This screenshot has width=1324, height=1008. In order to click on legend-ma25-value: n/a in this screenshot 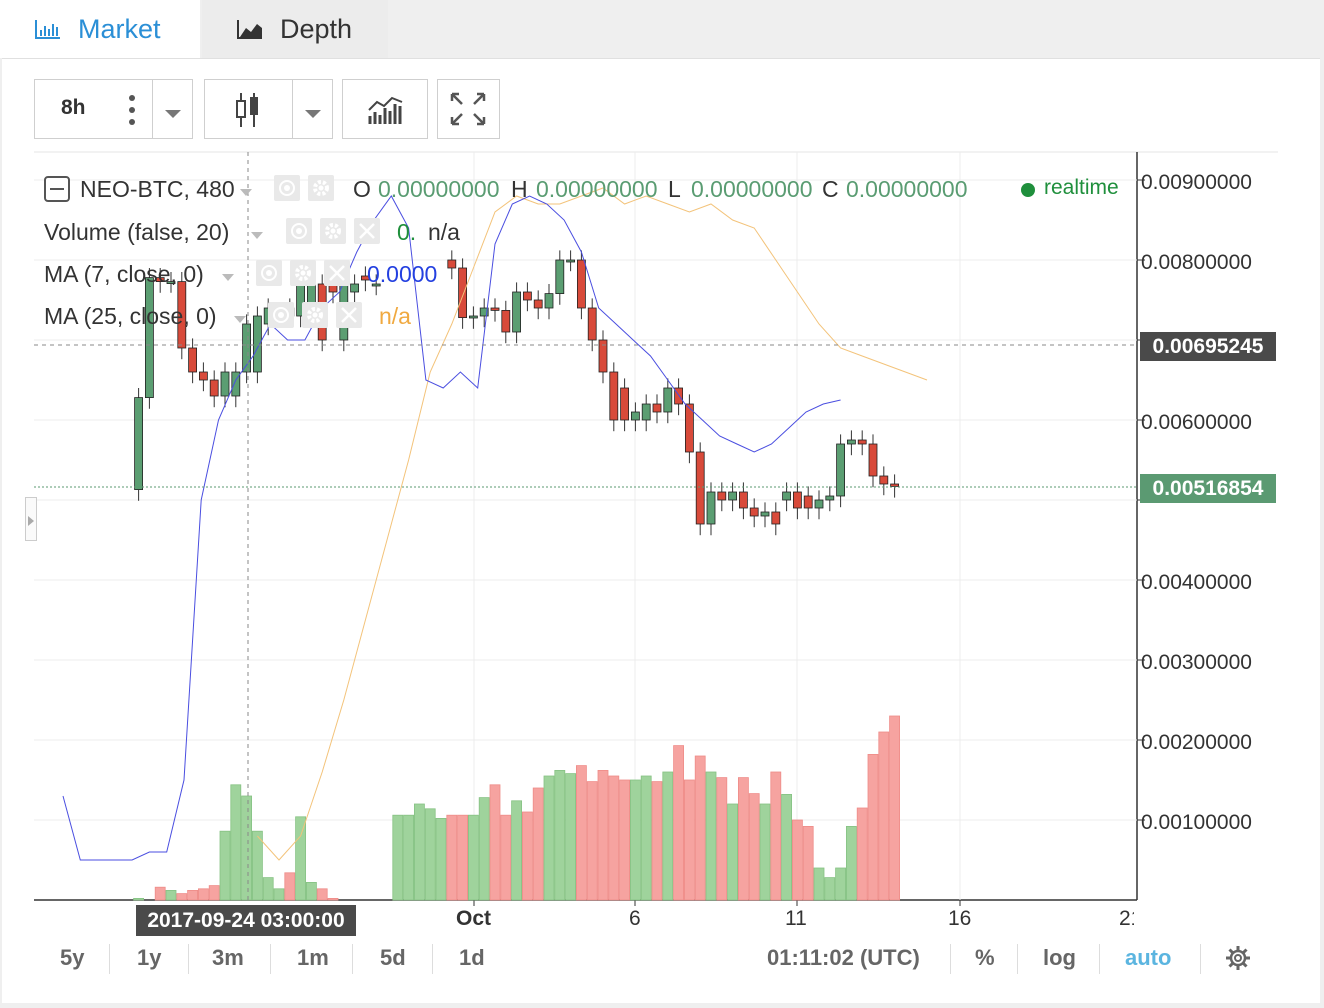, I will do `click(395, 316)`.